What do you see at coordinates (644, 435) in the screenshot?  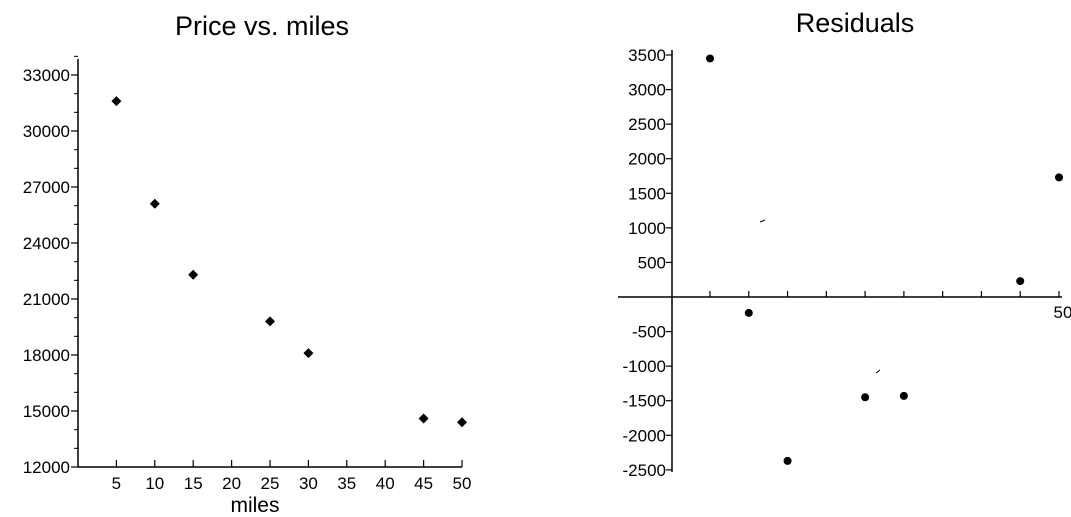 I see `y-tick-label: -2000` at bounding box center [644, 435].